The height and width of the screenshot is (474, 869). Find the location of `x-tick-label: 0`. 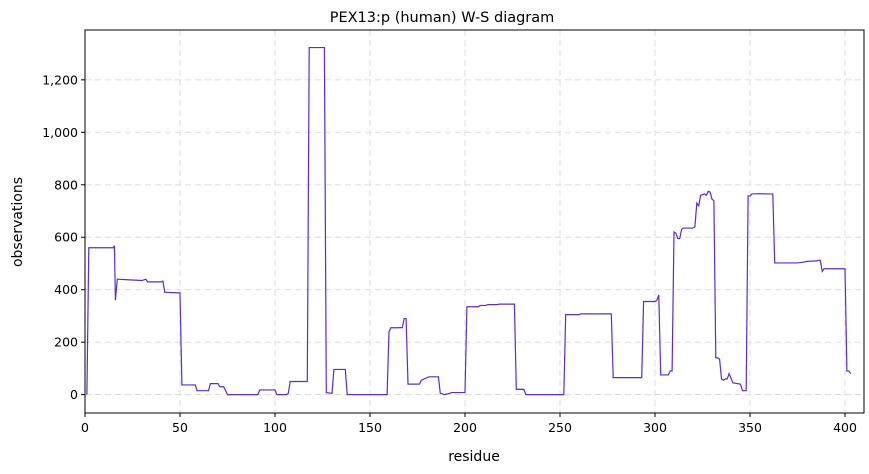

x-tick-label: 0 is located at coordinates (85, 427).